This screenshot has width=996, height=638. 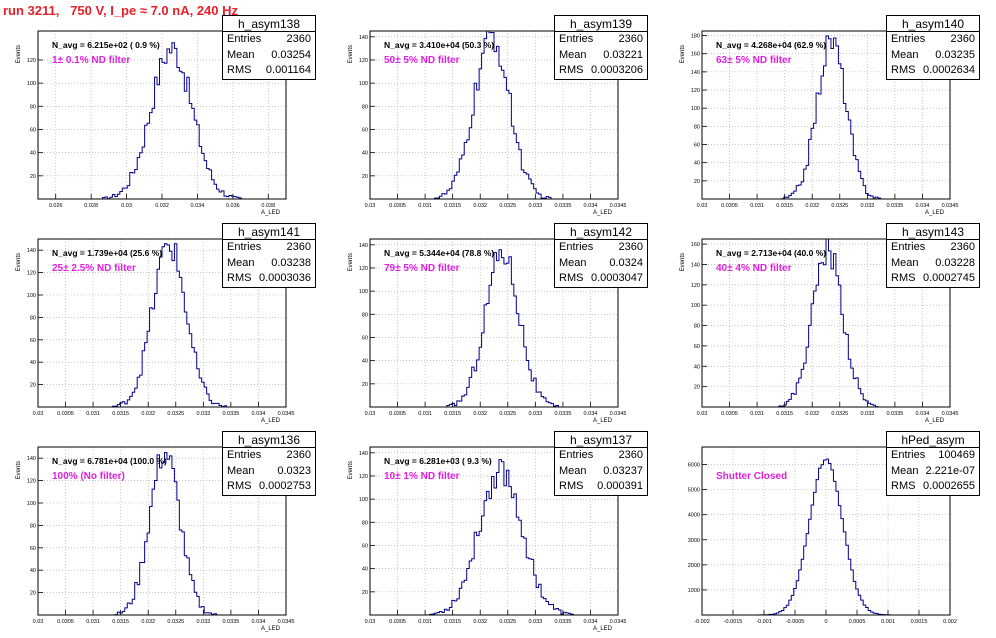 What do you see at coordinates (949, 486) in the screenshot?
I see `stats-value: 0.0002655` at bounding box center [949, 486].